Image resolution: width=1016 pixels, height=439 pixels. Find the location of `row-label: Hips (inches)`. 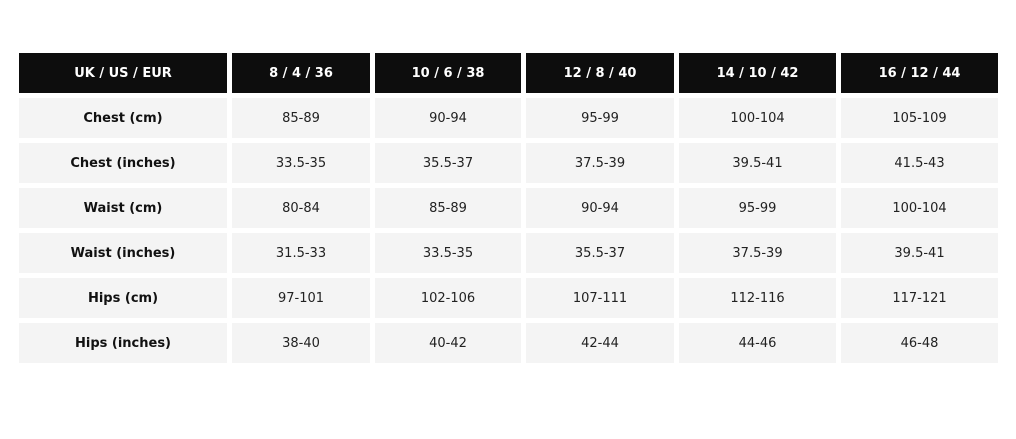

row-label: Hips (inches) is located at coordinates (123, 343).